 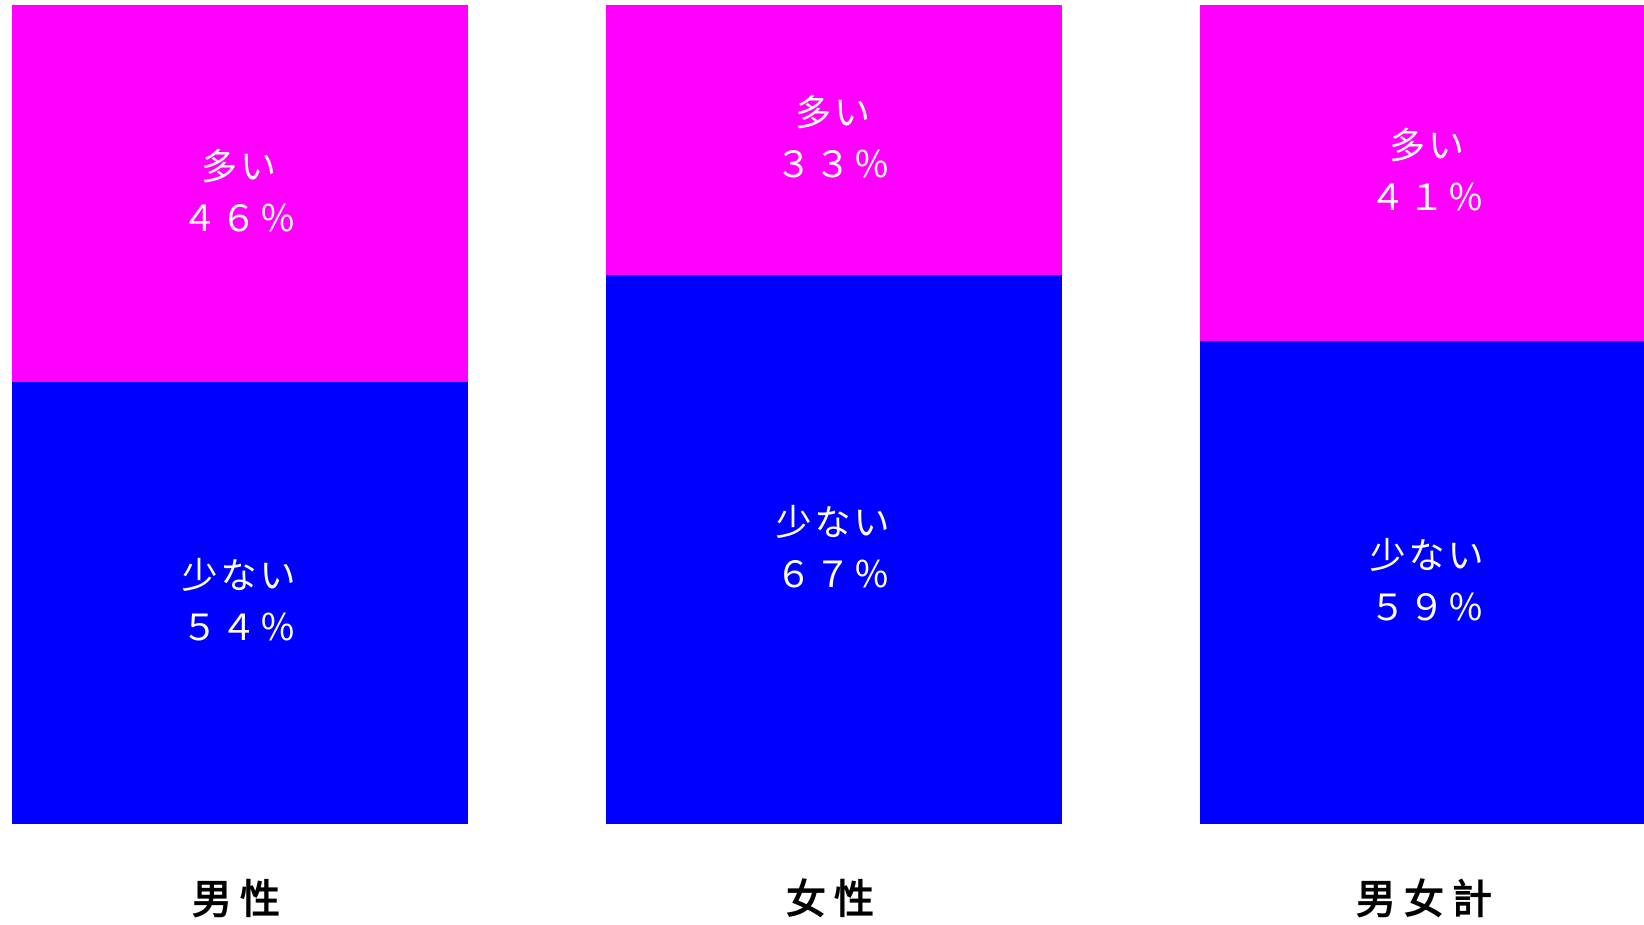 What do you see at coordinates (834, 900) in the screenshot?
I see `category-label-1: 女性` at bounding box center [834, 900].